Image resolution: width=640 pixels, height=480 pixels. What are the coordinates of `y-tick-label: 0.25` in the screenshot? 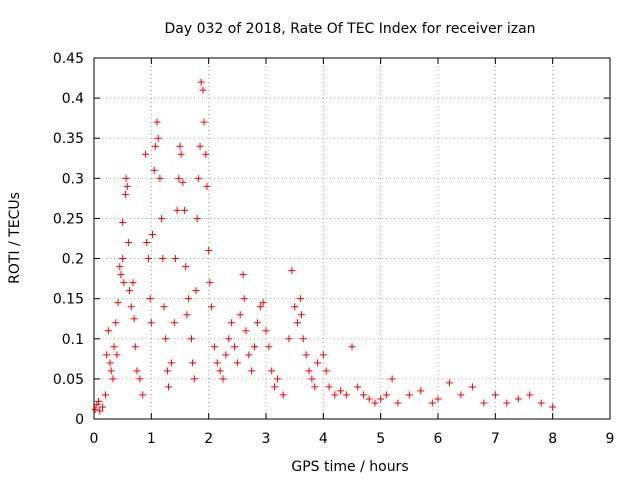 It's located at (68, 219).